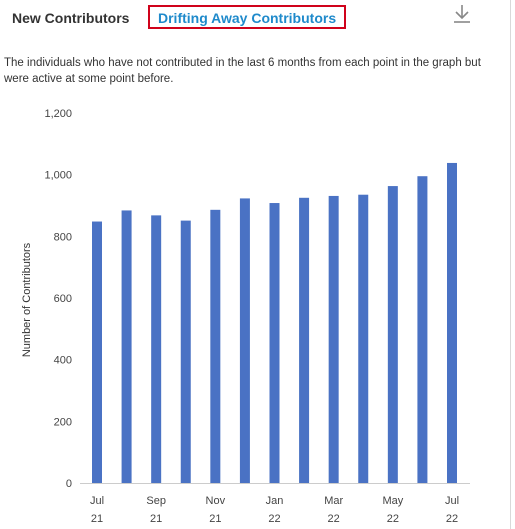  What do you see at coordinates (510, 264) in the screenshot?
I see `panel-border` at bounding box center [510, 264].